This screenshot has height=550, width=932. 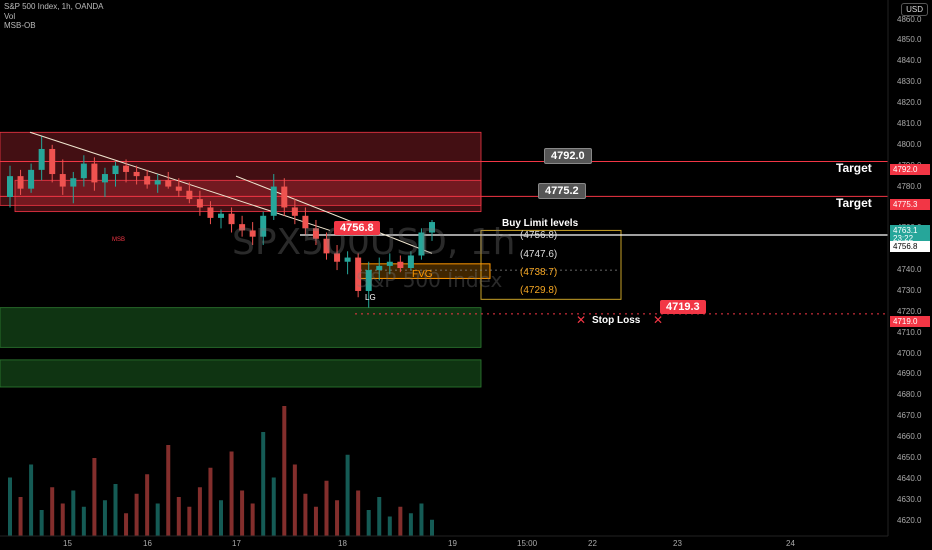 What do you see at coordinates (147, 543) in the screenshot?
I see `time-tick-label: 16` at bounding box center [147, 543].